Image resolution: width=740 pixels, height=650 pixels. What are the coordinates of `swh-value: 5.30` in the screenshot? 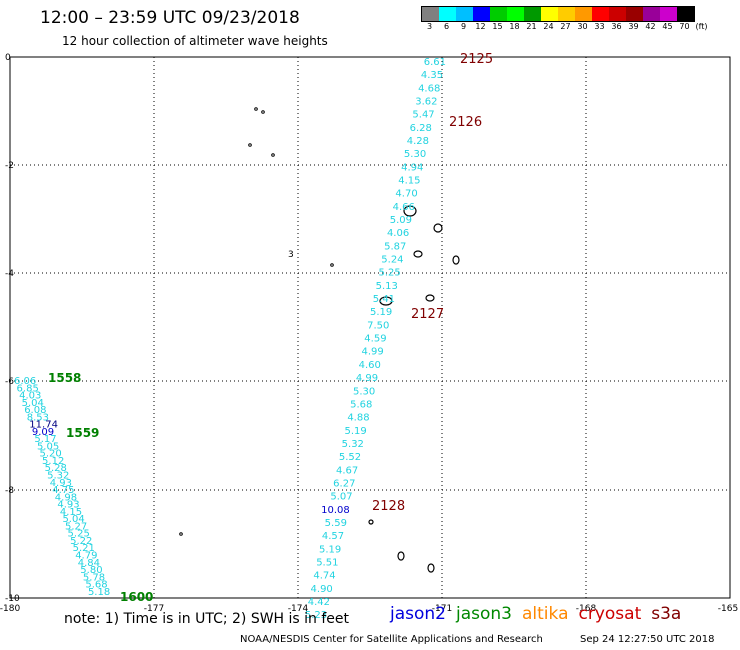 It's located at (415, 154).